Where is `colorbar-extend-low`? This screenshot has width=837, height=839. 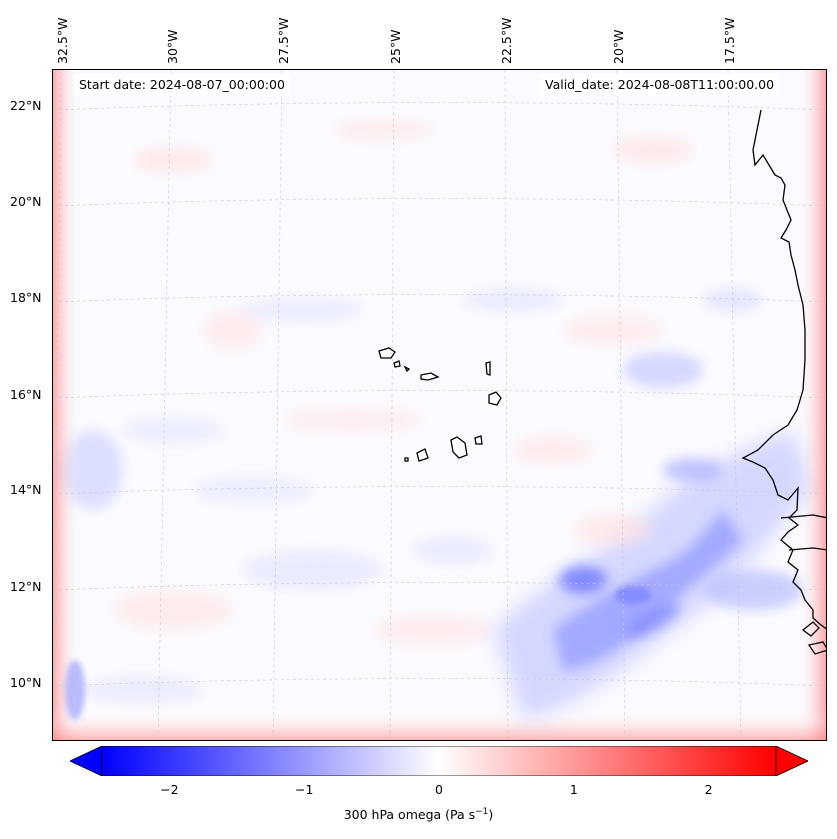
colorbar-extend-low is located at coordinates (86, 761).